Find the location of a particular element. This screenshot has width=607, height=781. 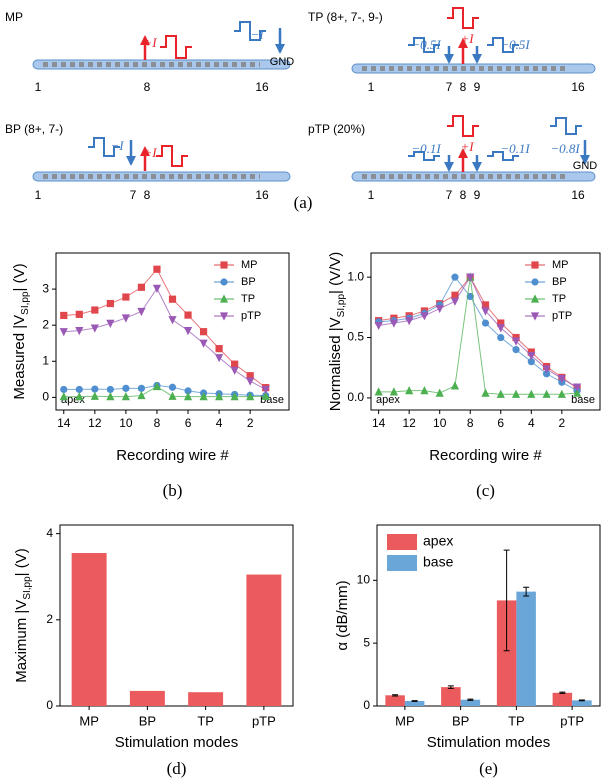

y-tick-label: 3 is located at coordinates (45, 288).